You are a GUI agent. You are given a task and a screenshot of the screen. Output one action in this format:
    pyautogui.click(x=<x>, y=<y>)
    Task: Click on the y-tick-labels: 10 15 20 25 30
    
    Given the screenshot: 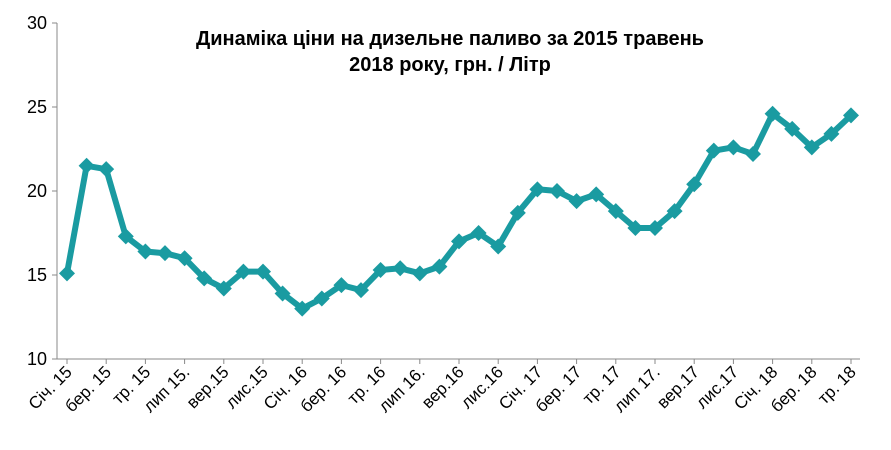 What is the action you would take?
    pyautogui.click(x=37, y=191)
    